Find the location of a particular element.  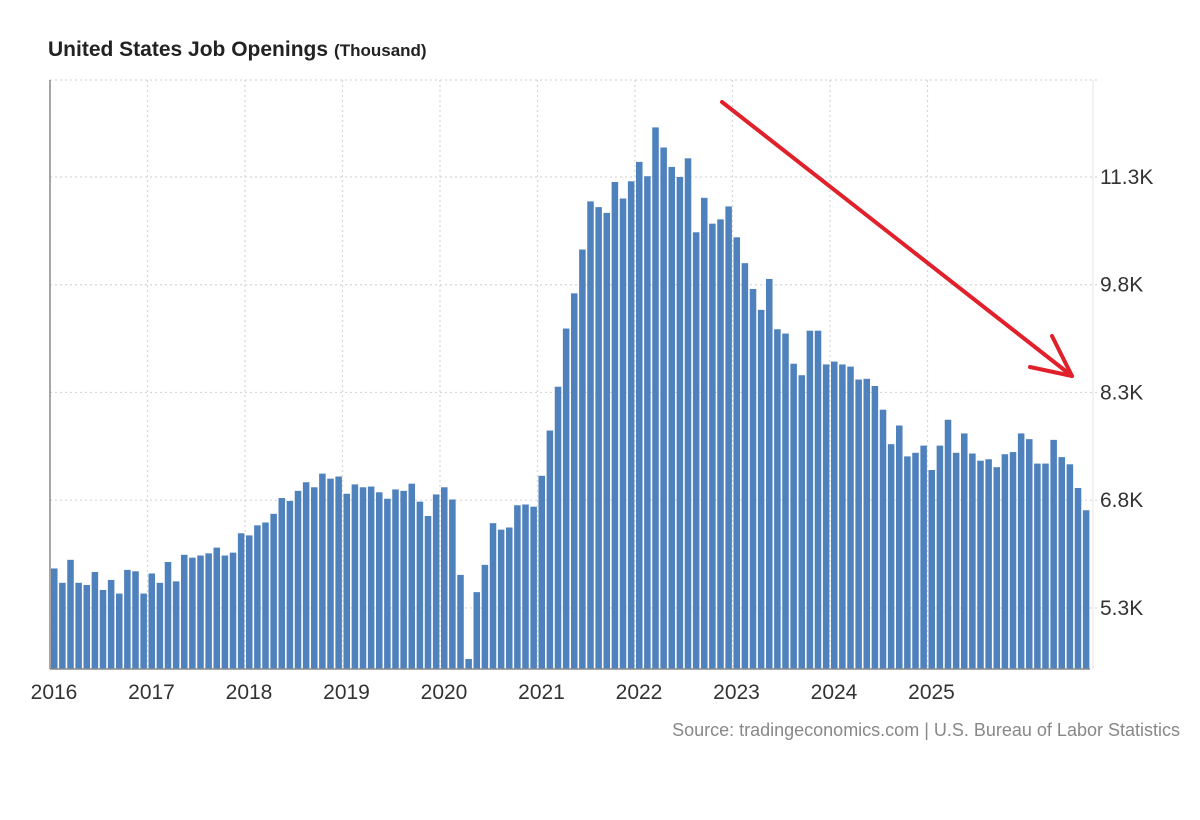

x-tick-label: 2023 is located at coordinates (736, 692).